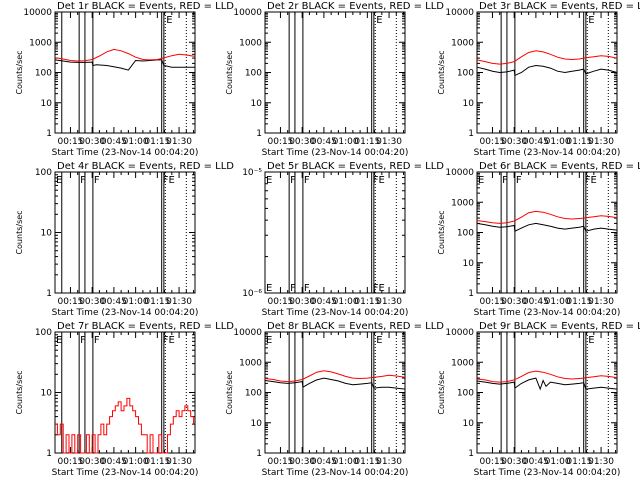 The height and width of the screenshot is (480, 640). What do you see at coordinates (145, 326) in the screenshot?
I see `panel-title: Det 7r BLACK = Events, RED = LLD` at bounding box center [145, 326].